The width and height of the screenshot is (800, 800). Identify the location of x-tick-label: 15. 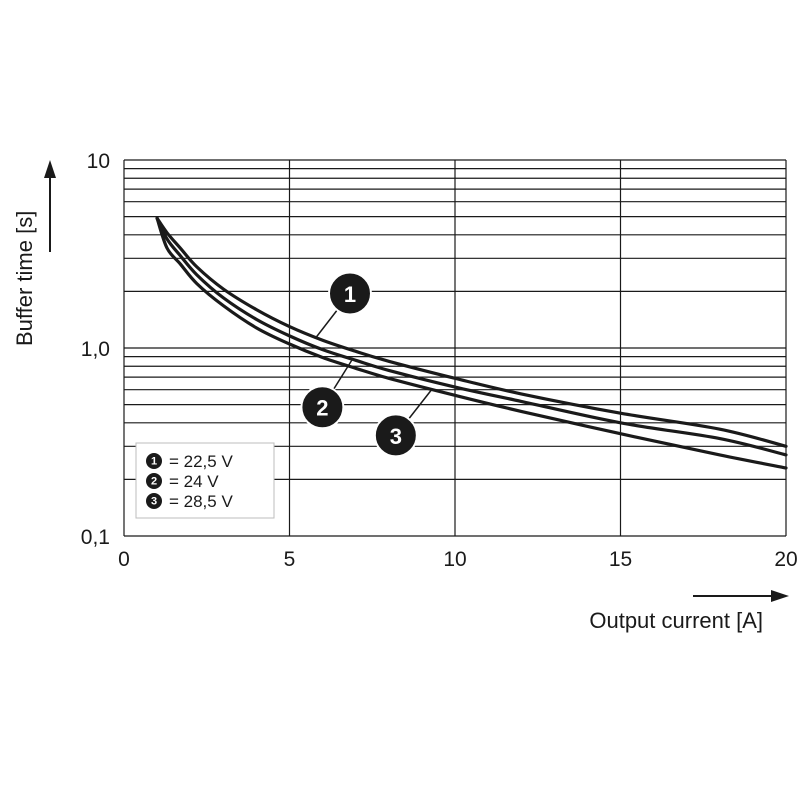
(620, 559).